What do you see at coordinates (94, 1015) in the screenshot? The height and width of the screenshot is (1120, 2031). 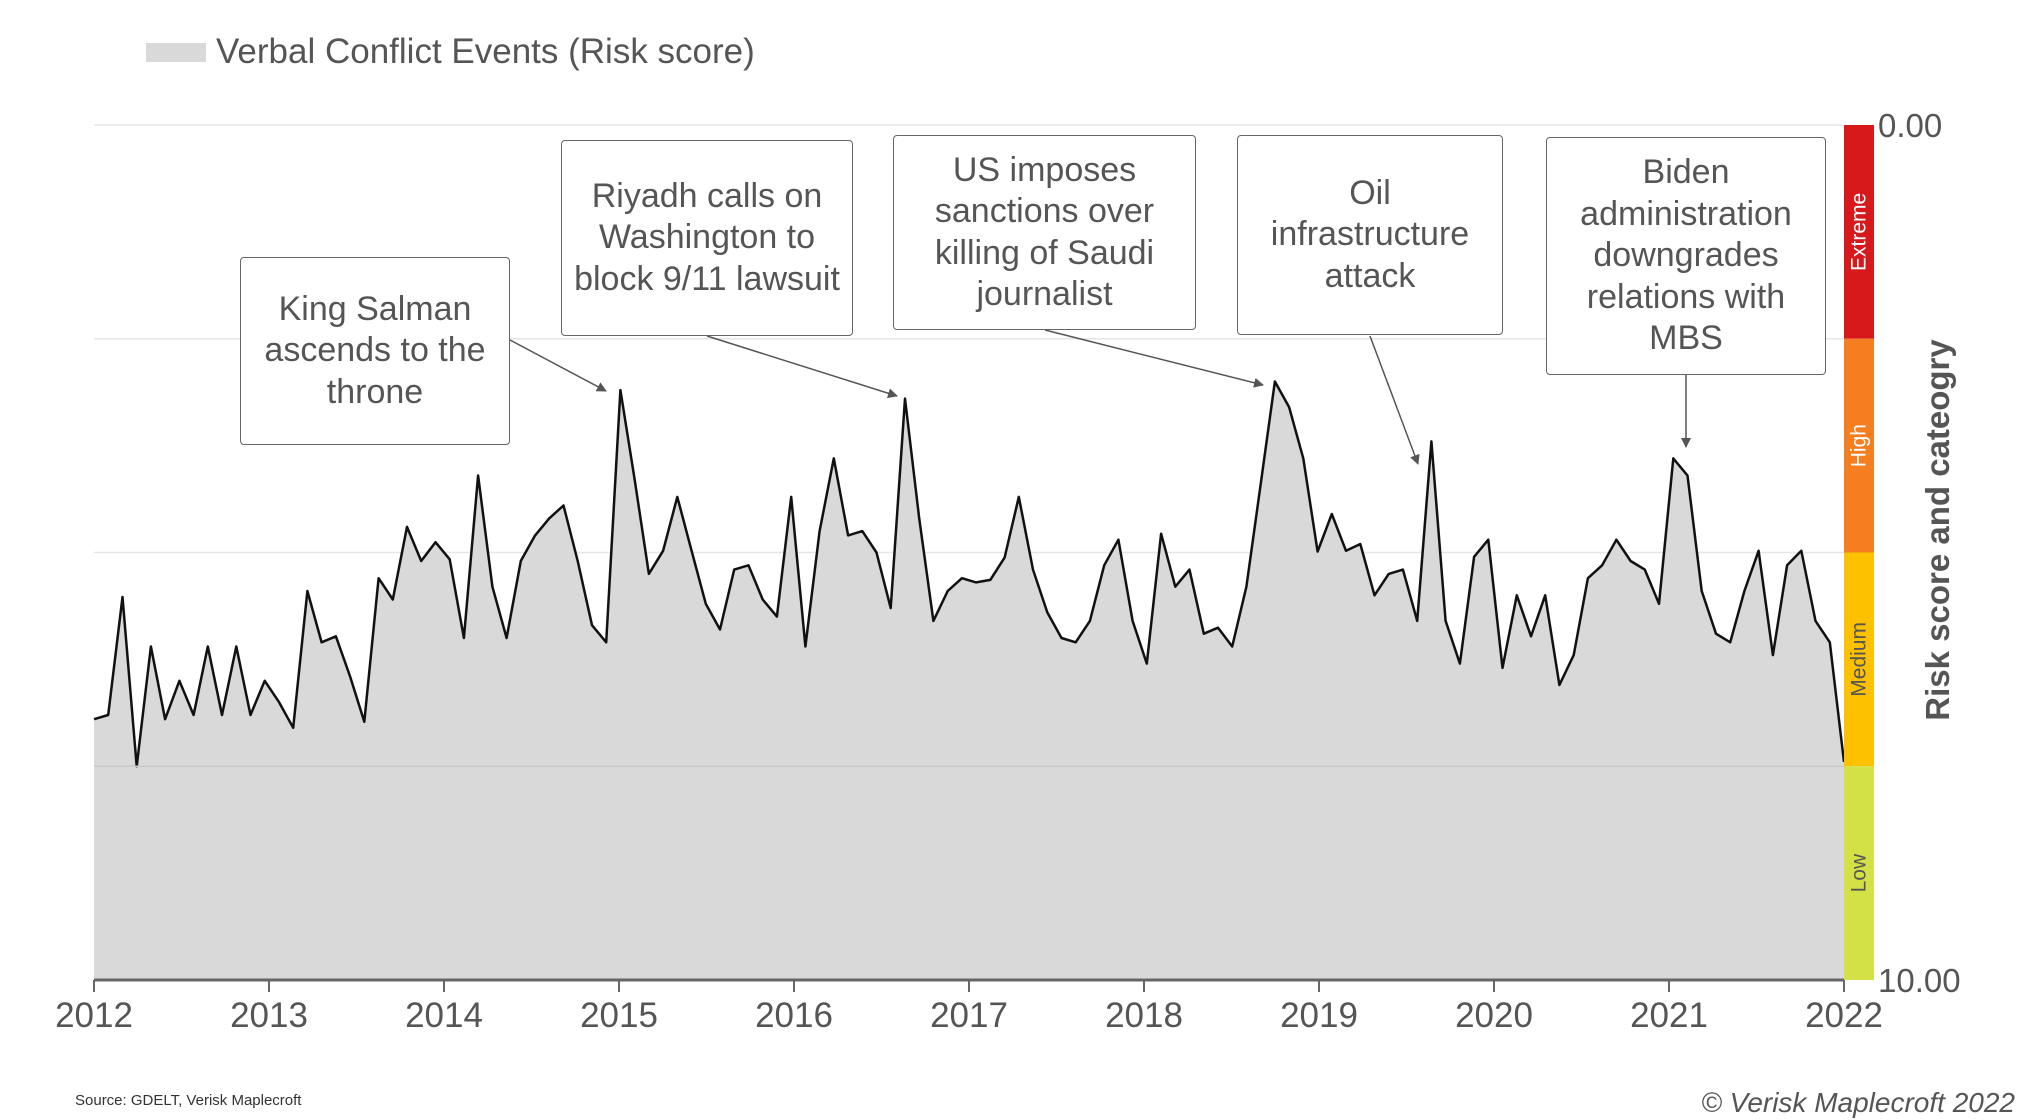 I see `x-tick-label: 2012` at bounding box center [94, 1015].